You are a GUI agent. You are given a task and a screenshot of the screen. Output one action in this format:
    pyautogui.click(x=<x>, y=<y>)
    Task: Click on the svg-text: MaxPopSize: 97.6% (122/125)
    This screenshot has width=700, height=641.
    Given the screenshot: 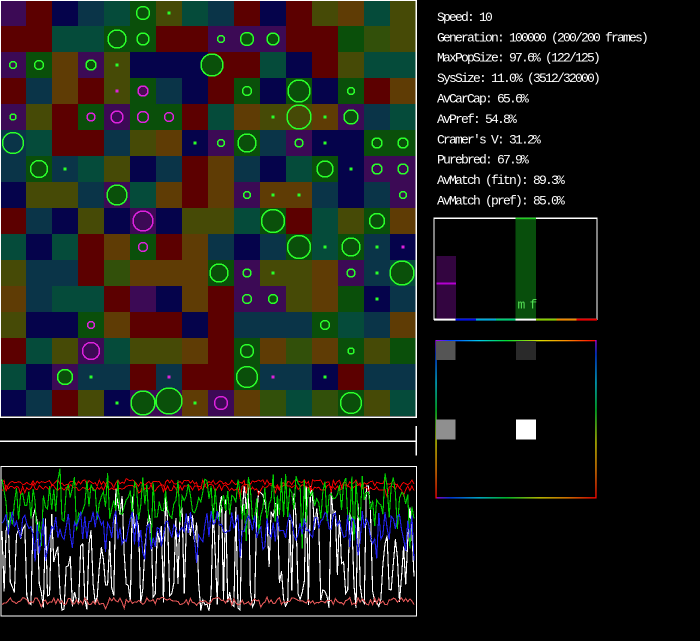 What is the action you would take?
    pyautogui.click(x=518, y=58)
    